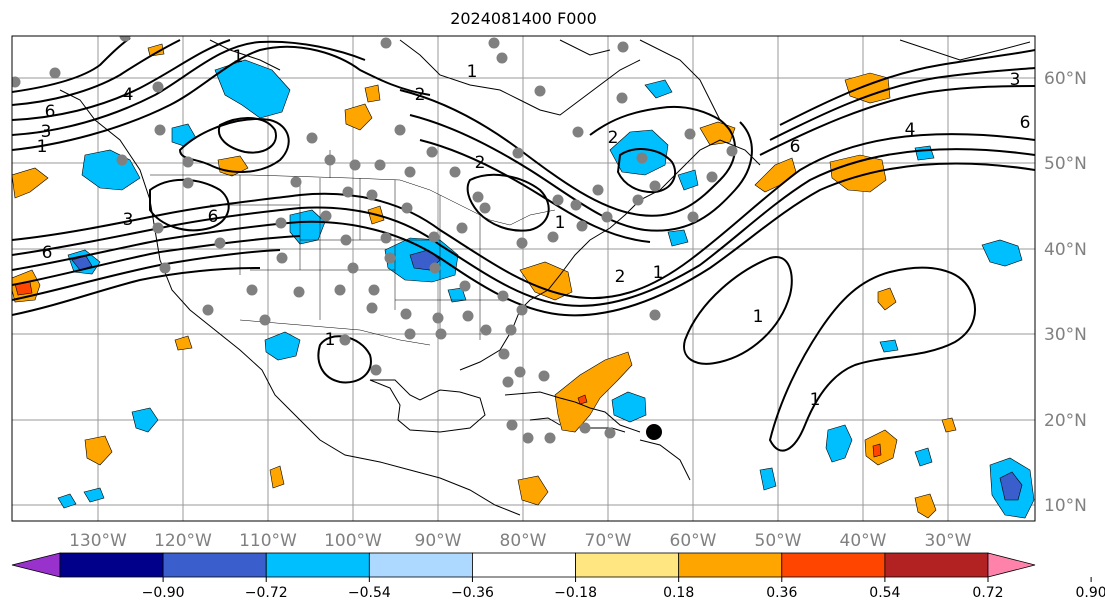 The image size is (1105, 615). What do you see at coordinates (523, 18) in the screenshot?
I see `map-title: 2024081400 F000` at bounding box center [523, 18].